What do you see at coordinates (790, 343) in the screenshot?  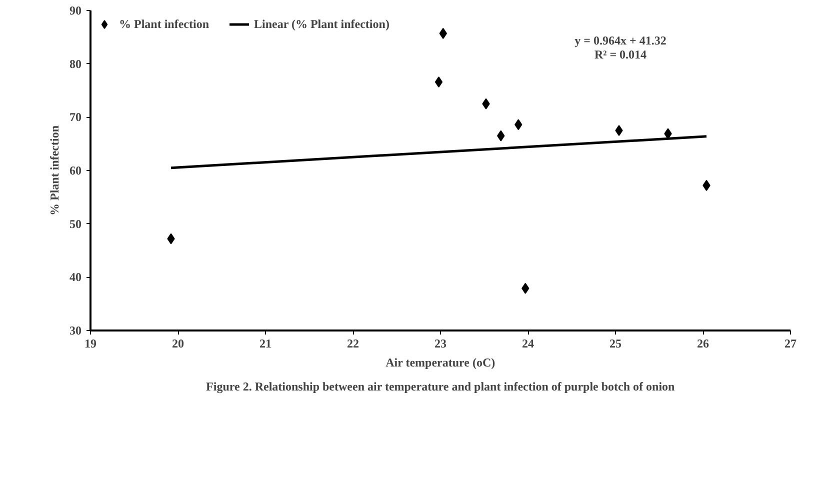 I see `x-tick-label: 27` at bounding box center [790, 343].